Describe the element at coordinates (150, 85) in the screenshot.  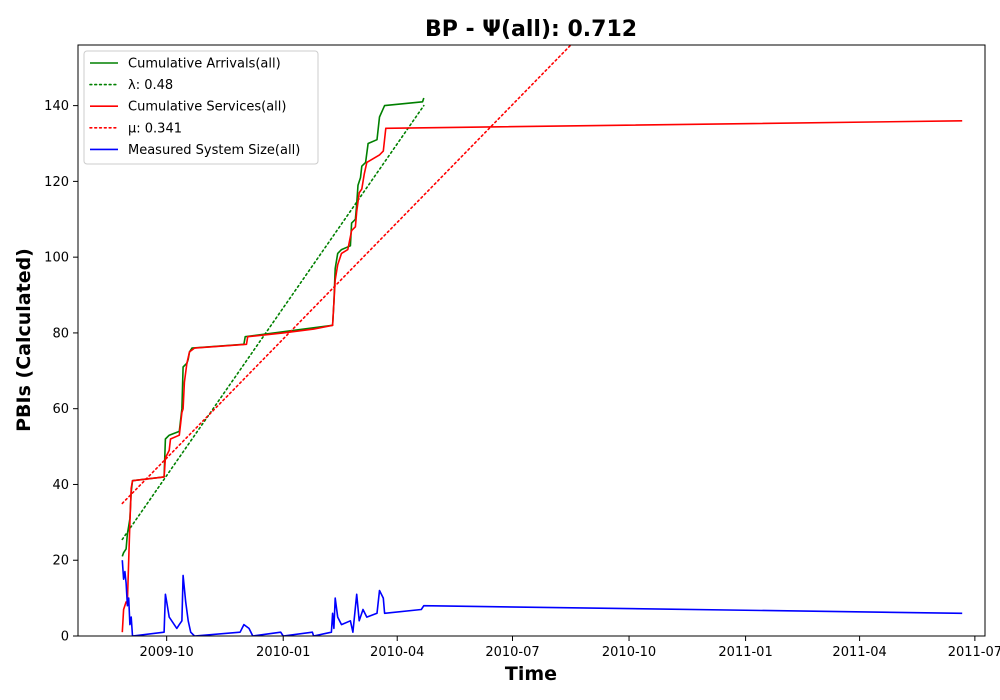
I see `legend-label: λ: 0.48` at that location.